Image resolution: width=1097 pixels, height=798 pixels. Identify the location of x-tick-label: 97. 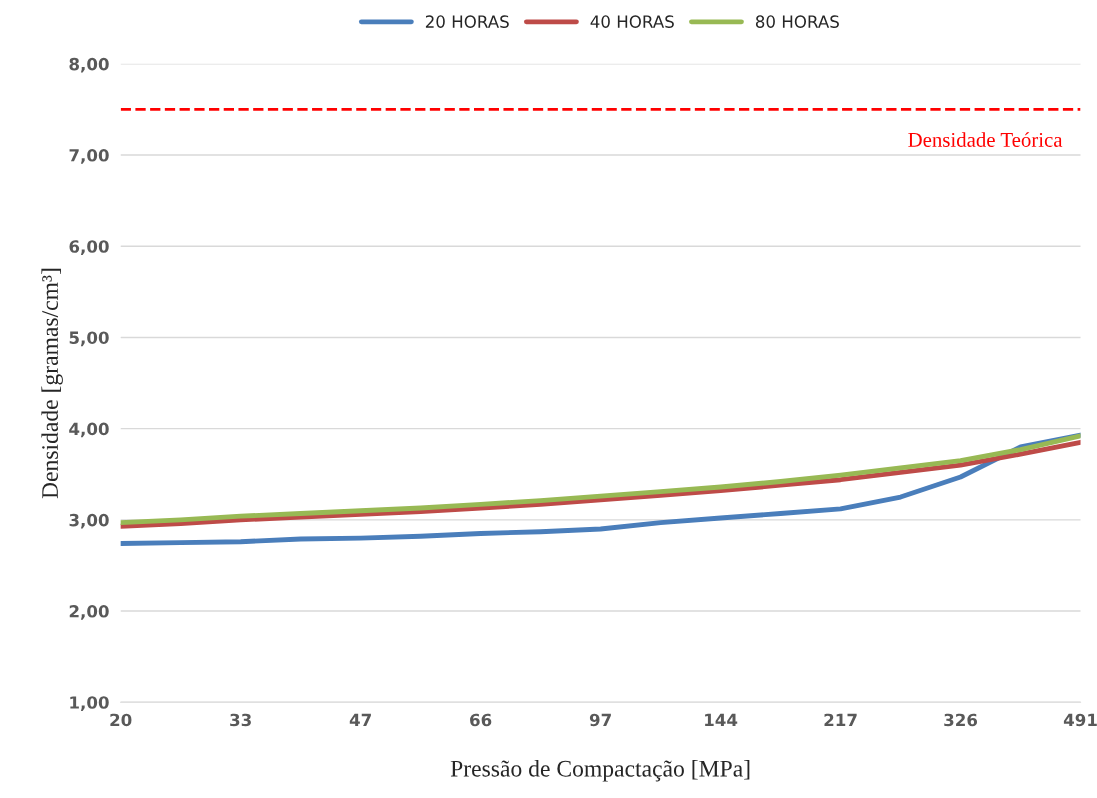
(600, 720).